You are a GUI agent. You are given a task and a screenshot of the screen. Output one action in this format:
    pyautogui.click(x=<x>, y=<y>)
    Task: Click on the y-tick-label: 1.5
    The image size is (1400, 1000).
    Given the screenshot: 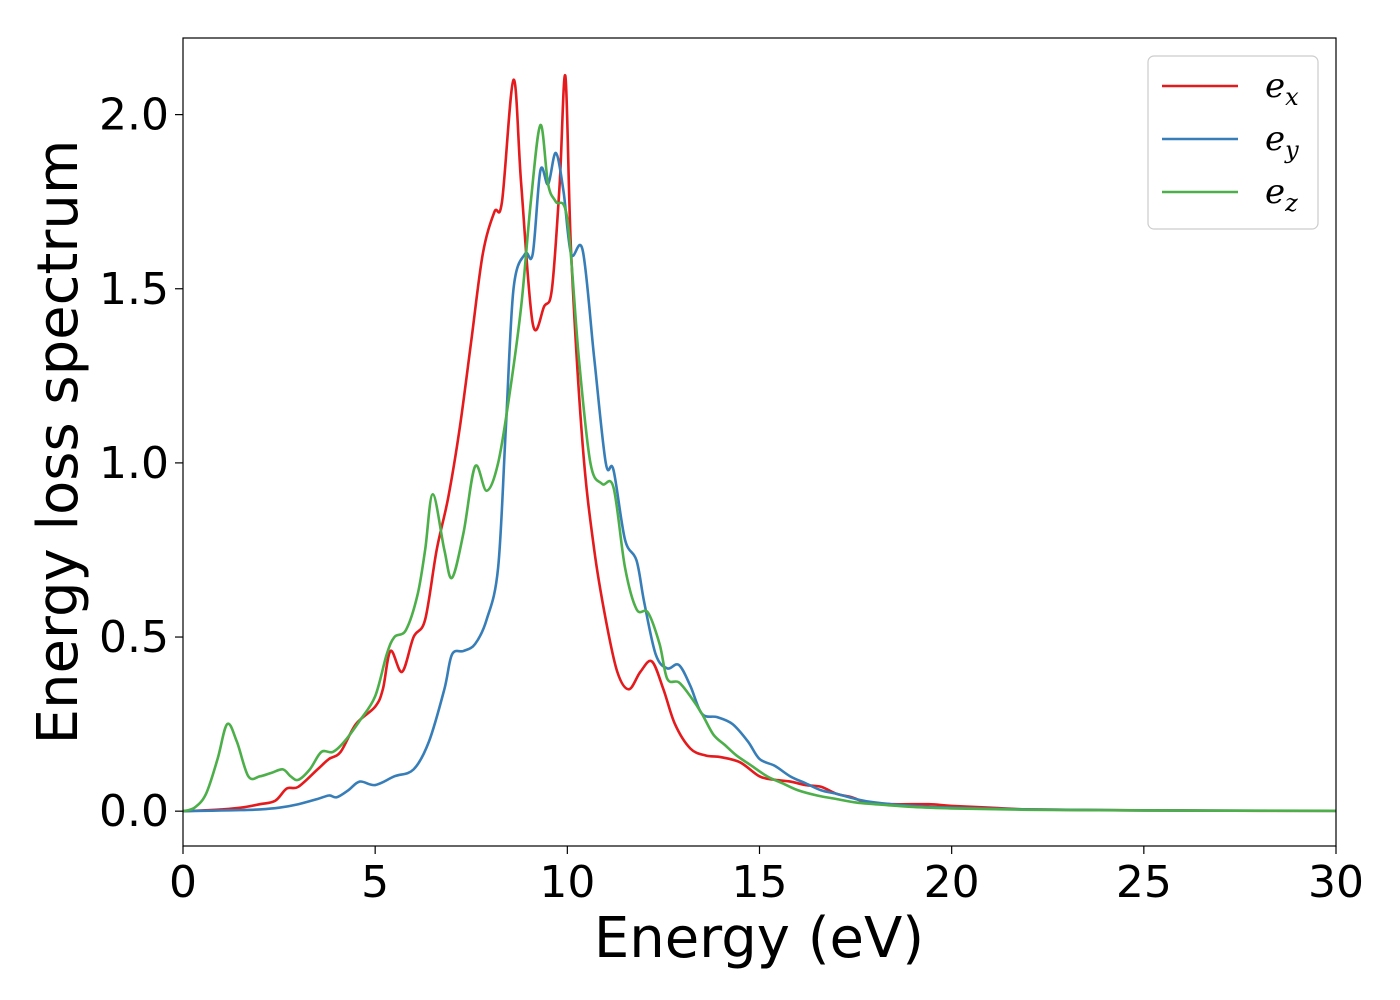 What is the action you would take?
    pyautogui.click(x=134, y=289)
    